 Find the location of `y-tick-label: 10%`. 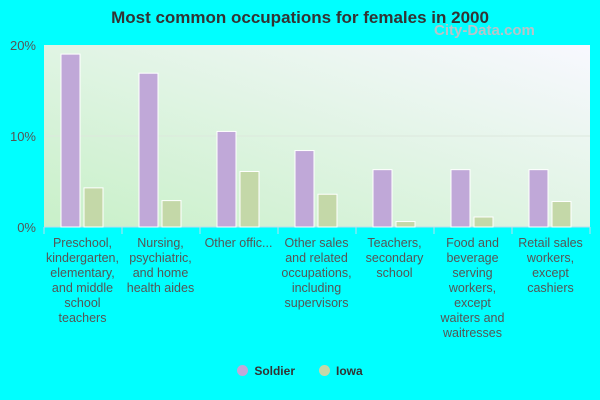

y-tick-label: 10% is located at coordinates (23, 136).